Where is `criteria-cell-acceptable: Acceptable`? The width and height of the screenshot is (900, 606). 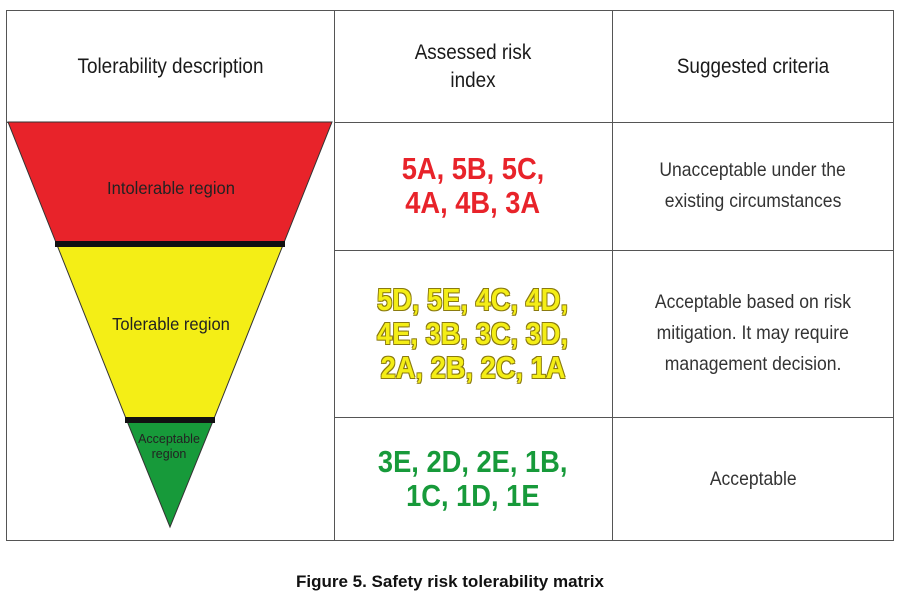
criteria-cell-acceptable: Acceptable is located at coordinates (753, 479).